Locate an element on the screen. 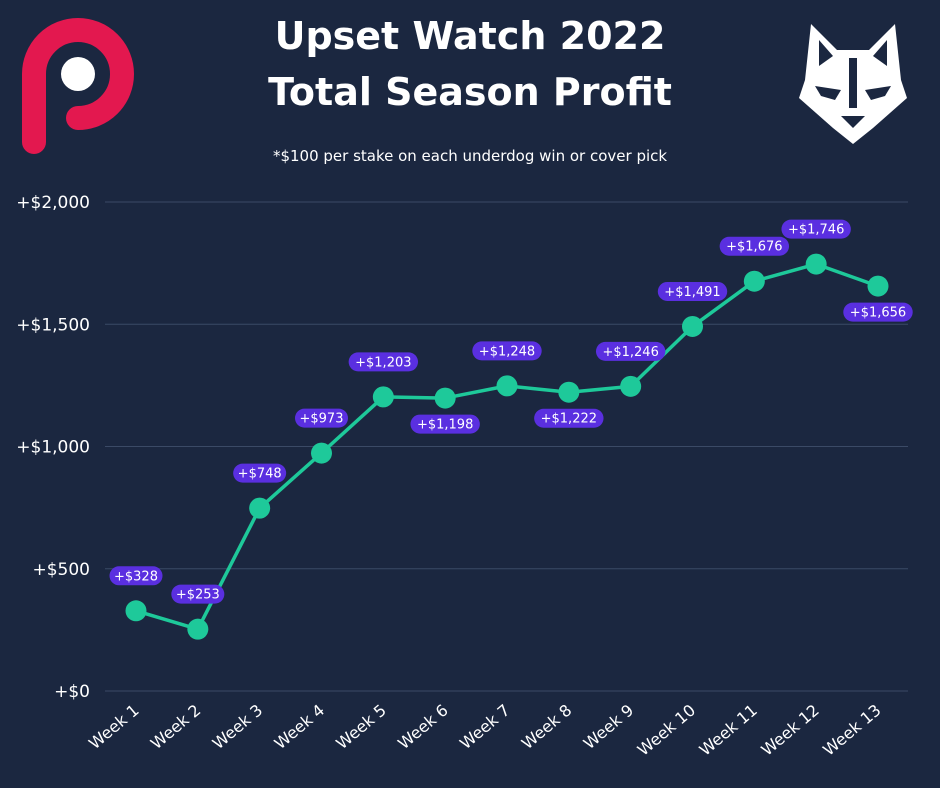  x-tick-label: Week 8 is located at coordinates (546, 727).